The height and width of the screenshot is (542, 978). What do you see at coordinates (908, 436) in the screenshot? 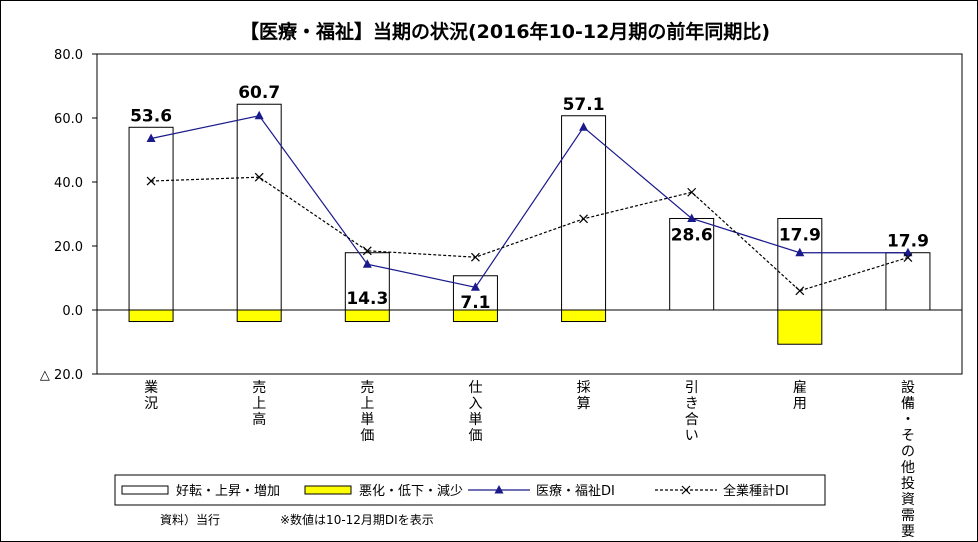
I see `category-char: そ` at bounding box center [908, 436].